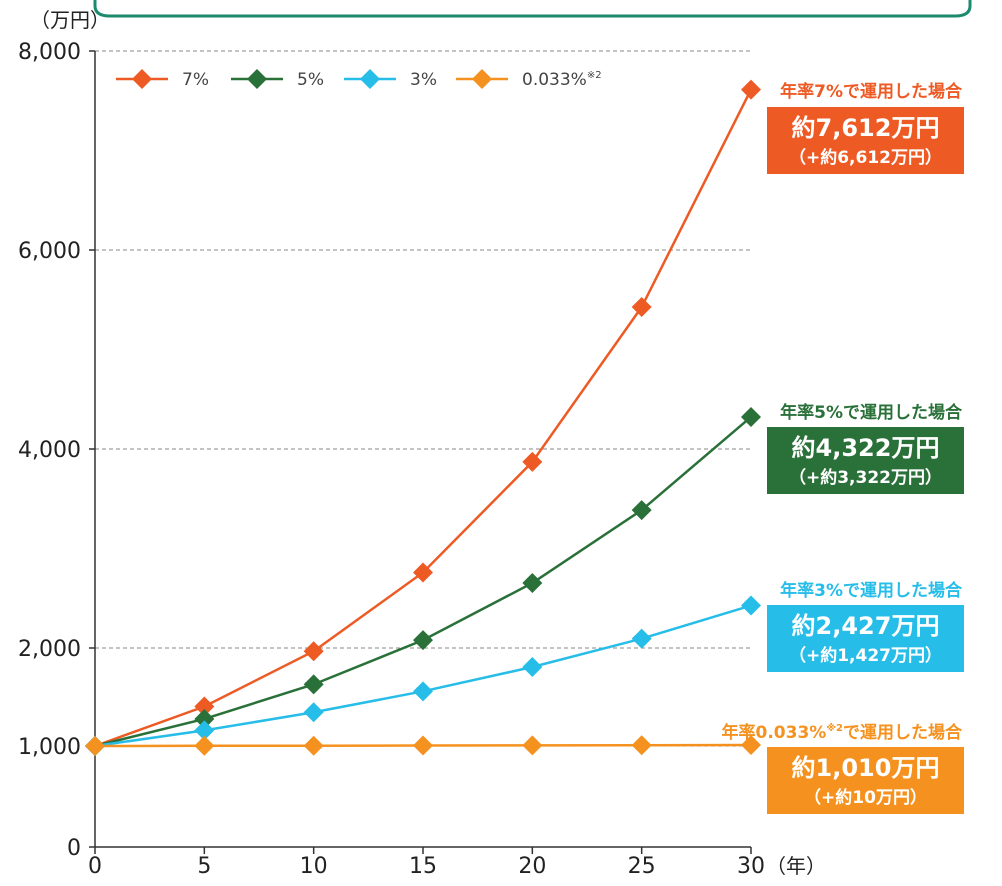 The image size is (1002, 886). Describe the element at coordinates (49, 251) in the screenshot. I see `y-tick-label-4: 6,000` at that location.